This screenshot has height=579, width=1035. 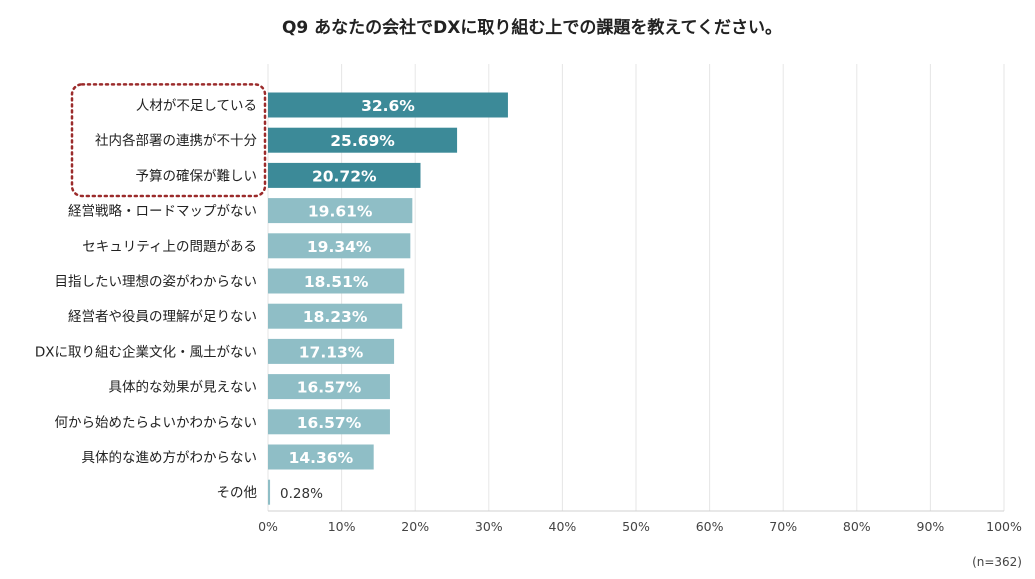 I want to click on x-tick-label: 30%, so click(x=489, y=526).